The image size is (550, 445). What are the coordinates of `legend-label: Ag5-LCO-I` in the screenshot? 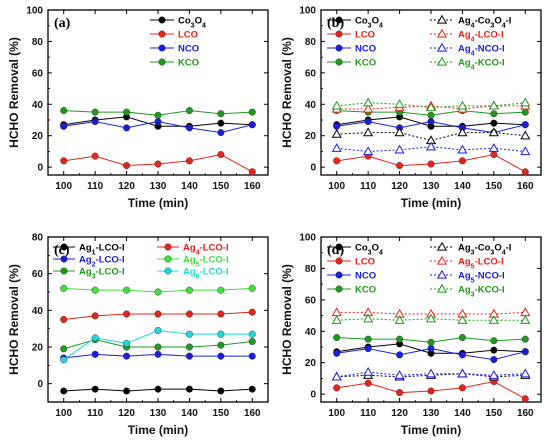 It's located at (481, 264).